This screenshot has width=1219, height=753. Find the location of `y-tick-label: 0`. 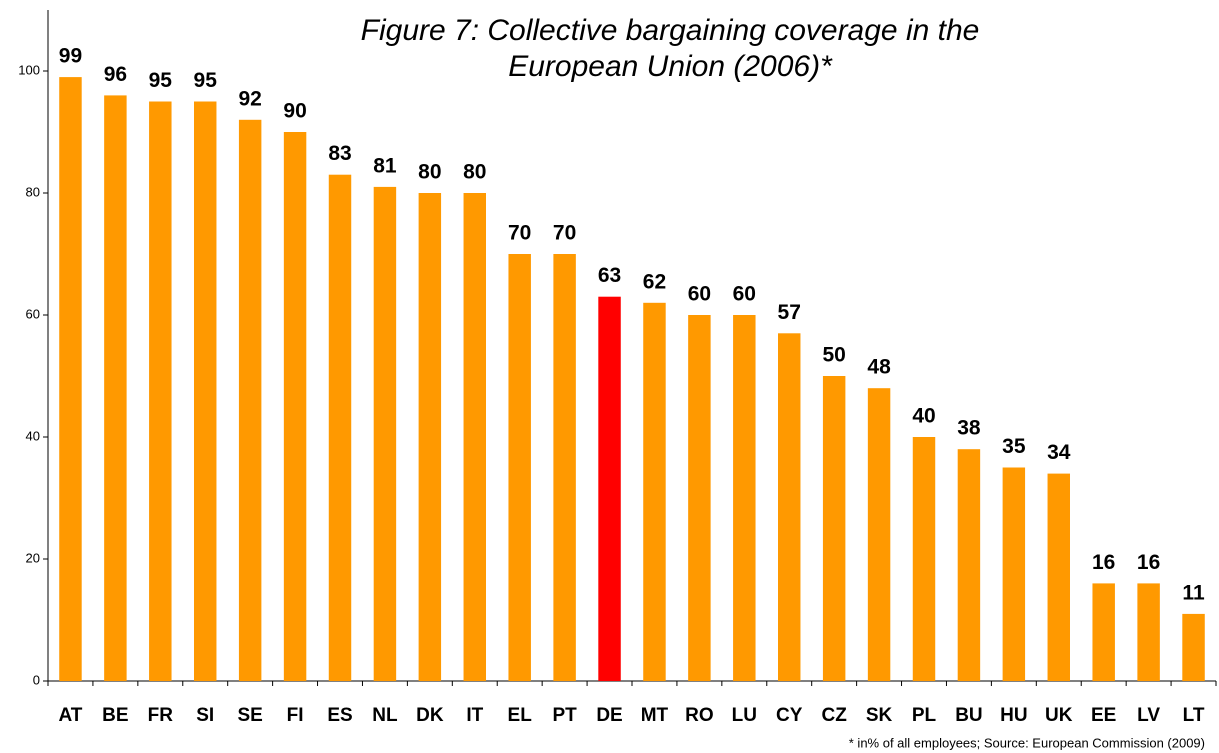

y-tick-label: 0 is located at coordinates (36, 679).